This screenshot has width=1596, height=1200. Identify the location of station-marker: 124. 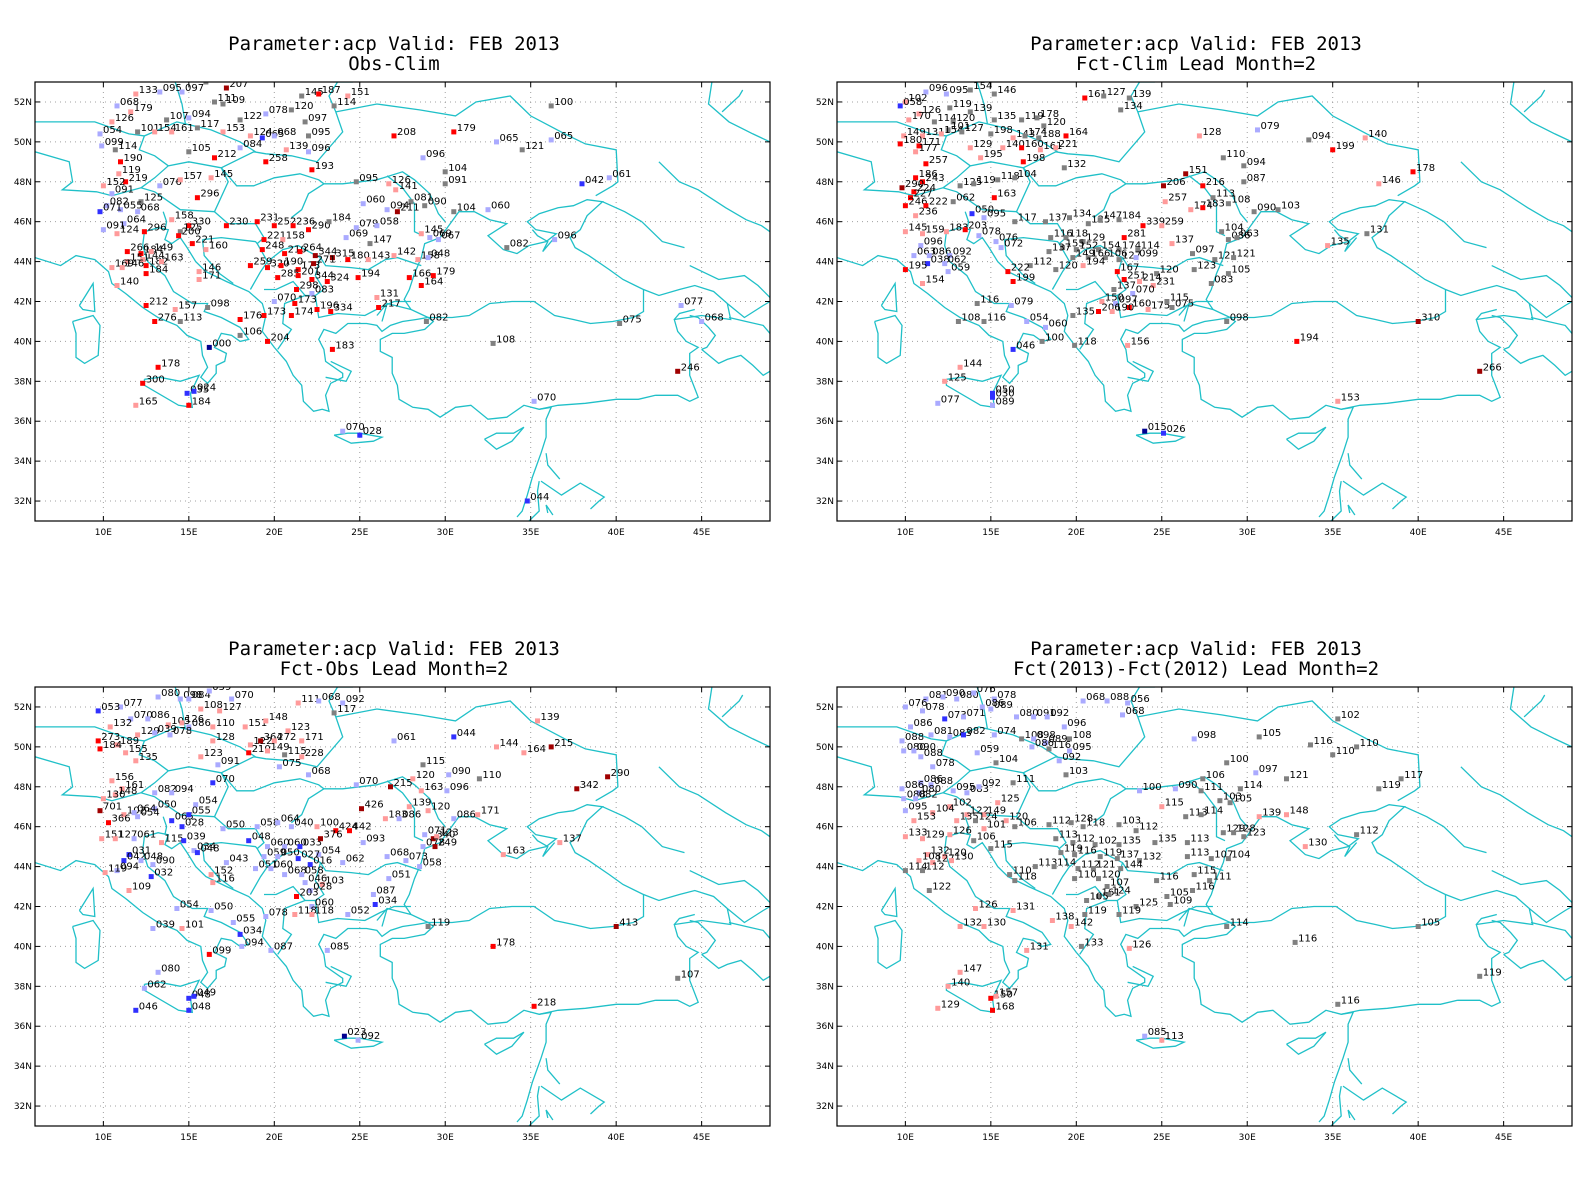
(259, 133).